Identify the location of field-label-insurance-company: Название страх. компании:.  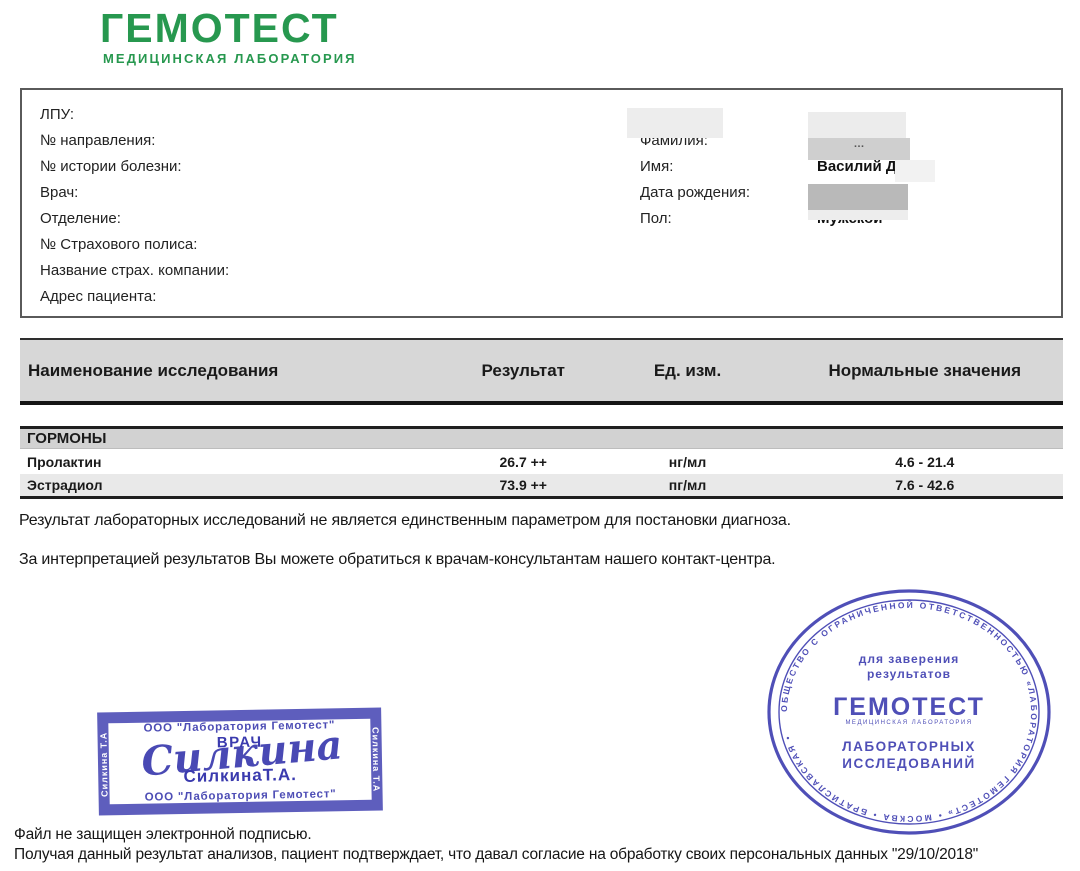
(135, 270).